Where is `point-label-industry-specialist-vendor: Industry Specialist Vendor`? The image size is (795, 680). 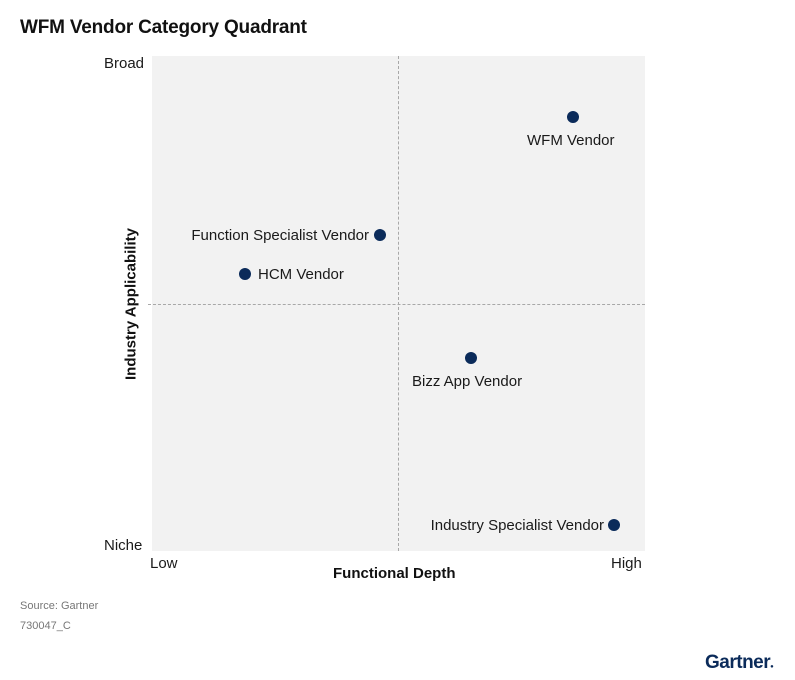
point-label-industry-specialist-vendor: Industry Specialist Vendor is located at coordinates (517, 525).